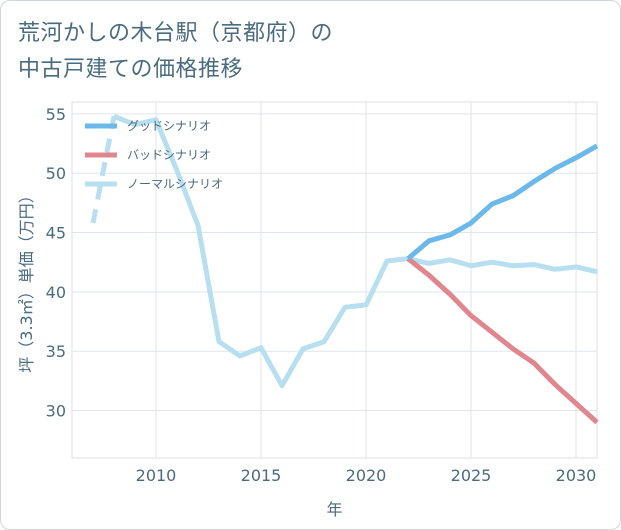 This screenshot has width=621, height=530. I want to click on x-tick-label: 2020, so click(366, 475).